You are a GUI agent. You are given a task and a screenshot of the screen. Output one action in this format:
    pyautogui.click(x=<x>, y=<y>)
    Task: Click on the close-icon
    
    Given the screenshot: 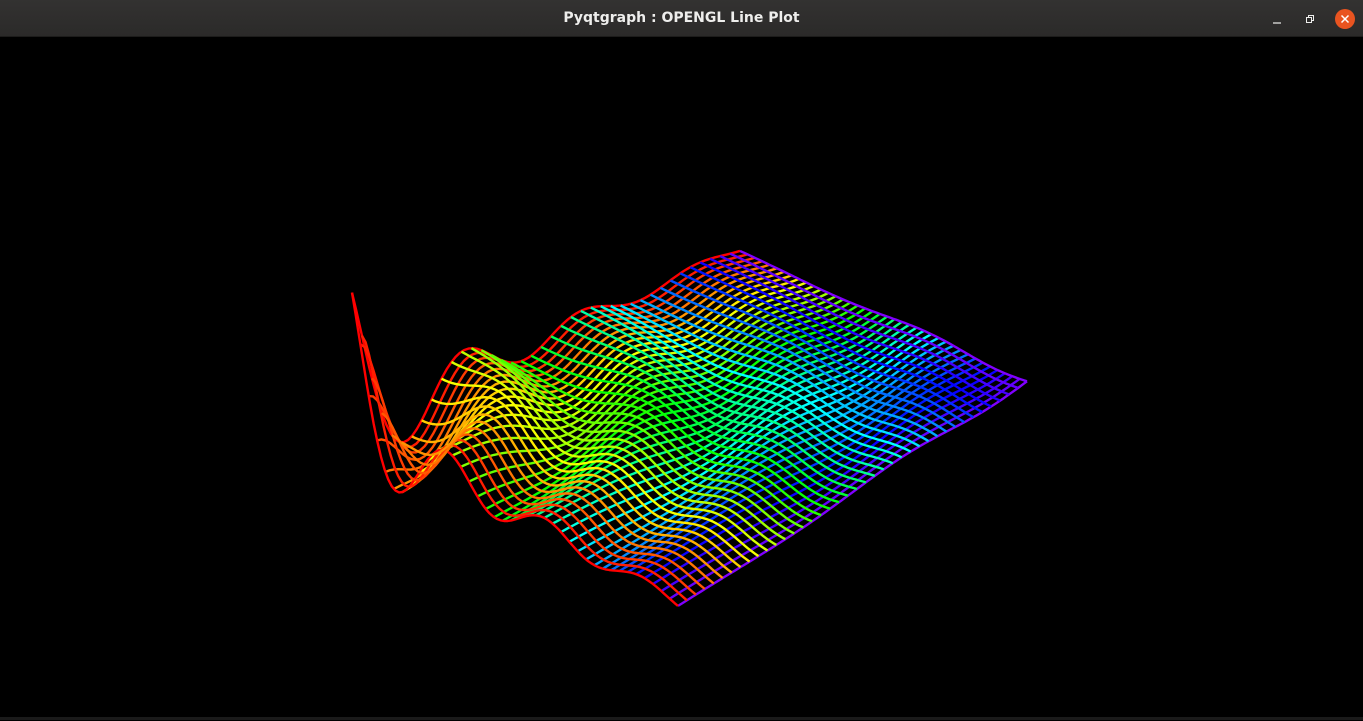 What is the action you would take?
    pyautogui.click(x=1345, y=19)
    